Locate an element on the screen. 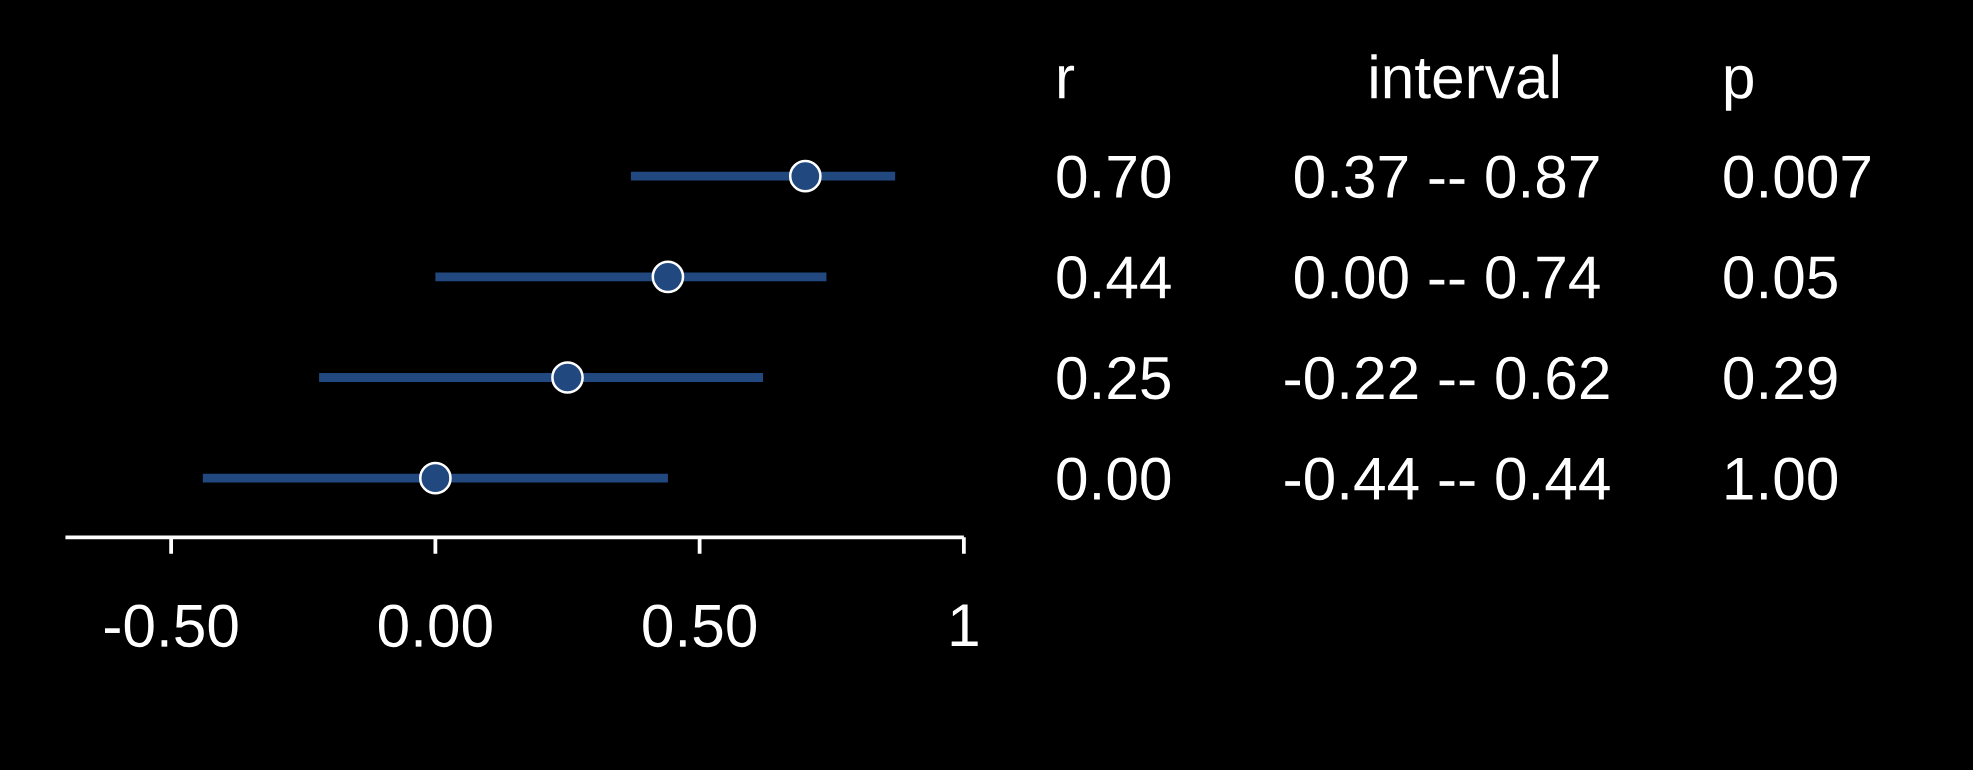 The width and height of the screenshot is (1973, 770). text: 0.00 -- 0.74 is located at coordinates (1447, 277).